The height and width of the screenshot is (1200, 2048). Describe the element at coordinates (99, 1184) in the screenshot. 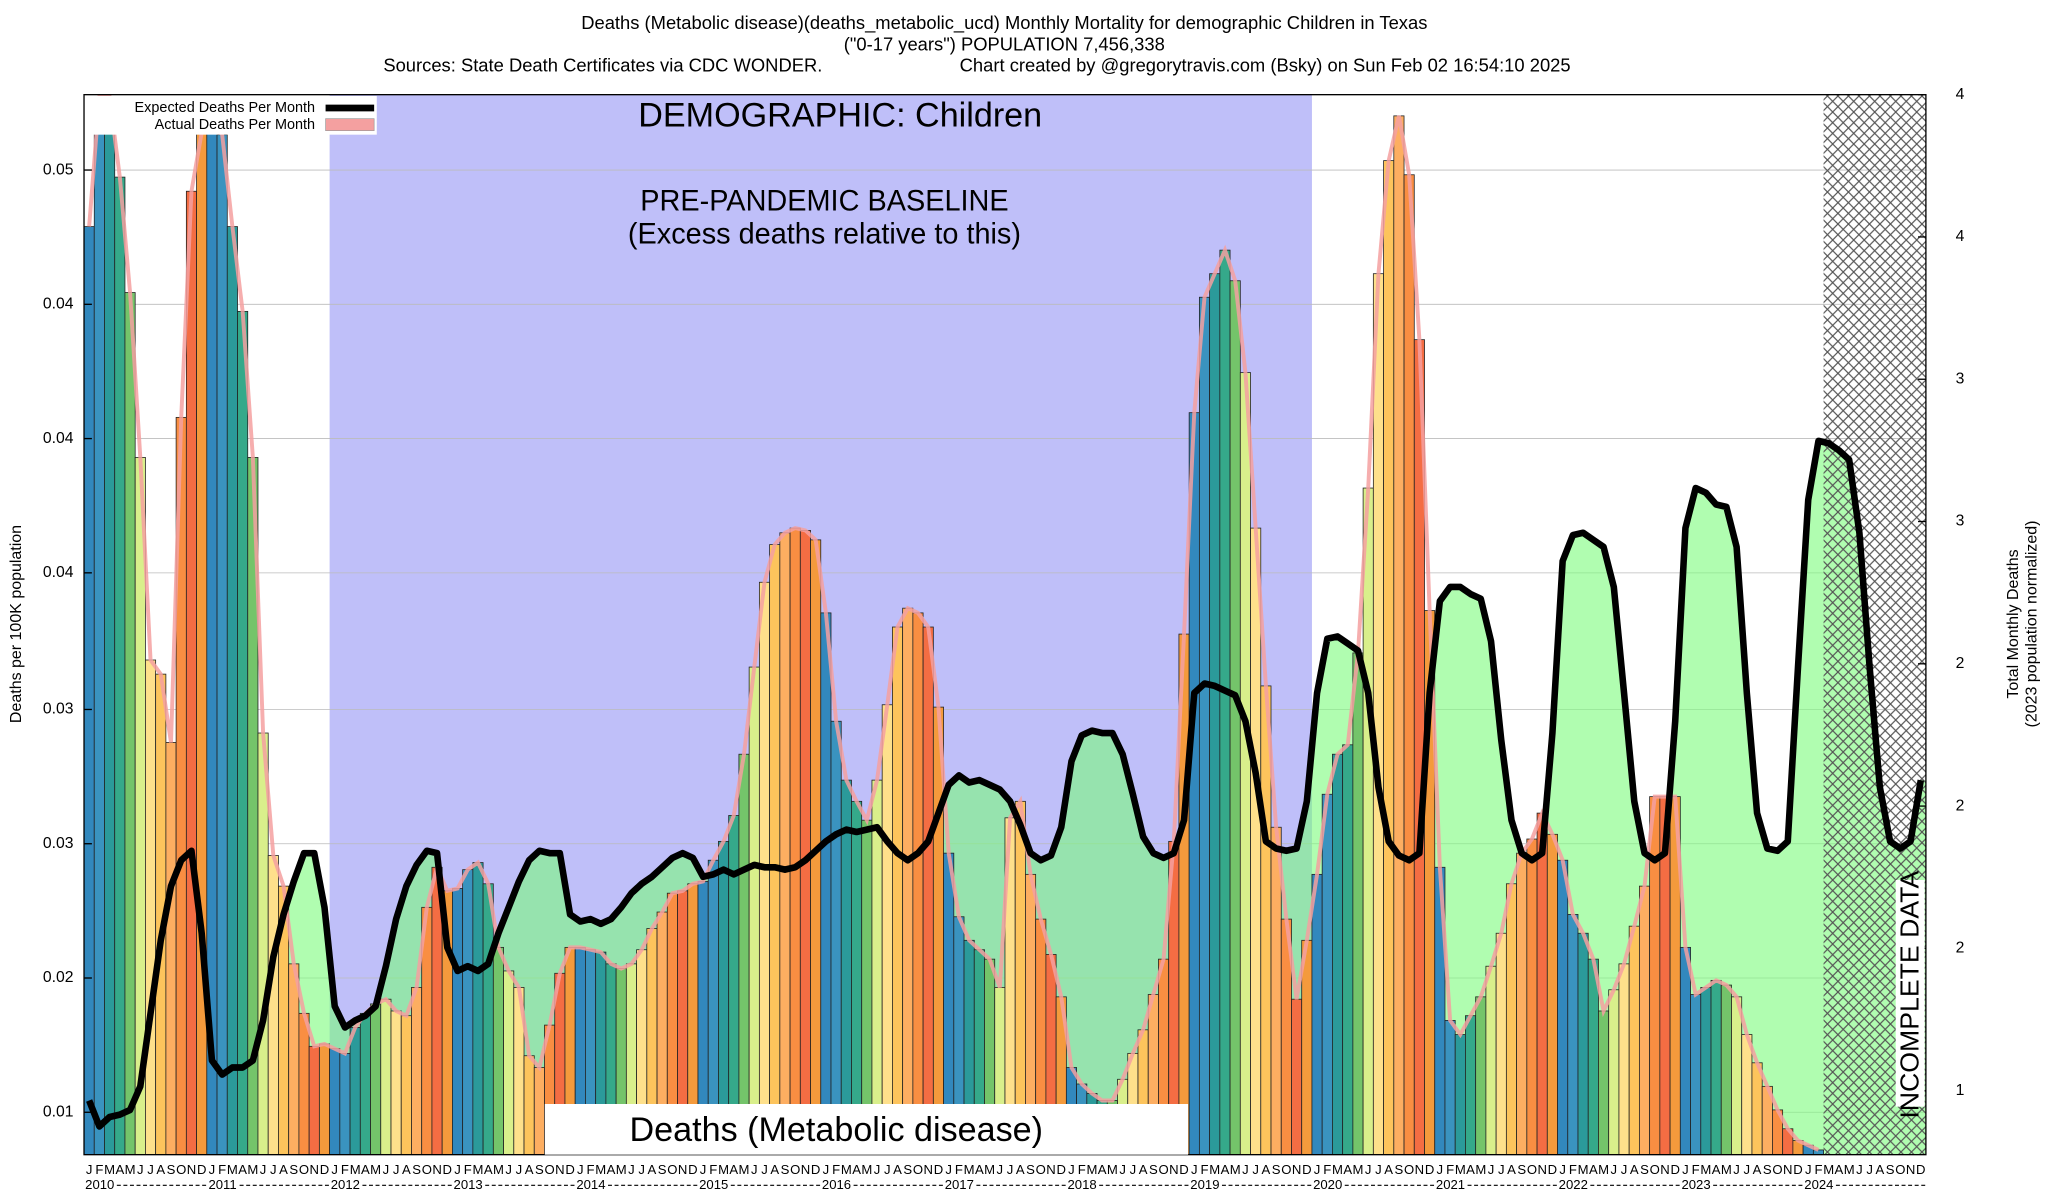

I see `x-year-label: 2010` at that location.